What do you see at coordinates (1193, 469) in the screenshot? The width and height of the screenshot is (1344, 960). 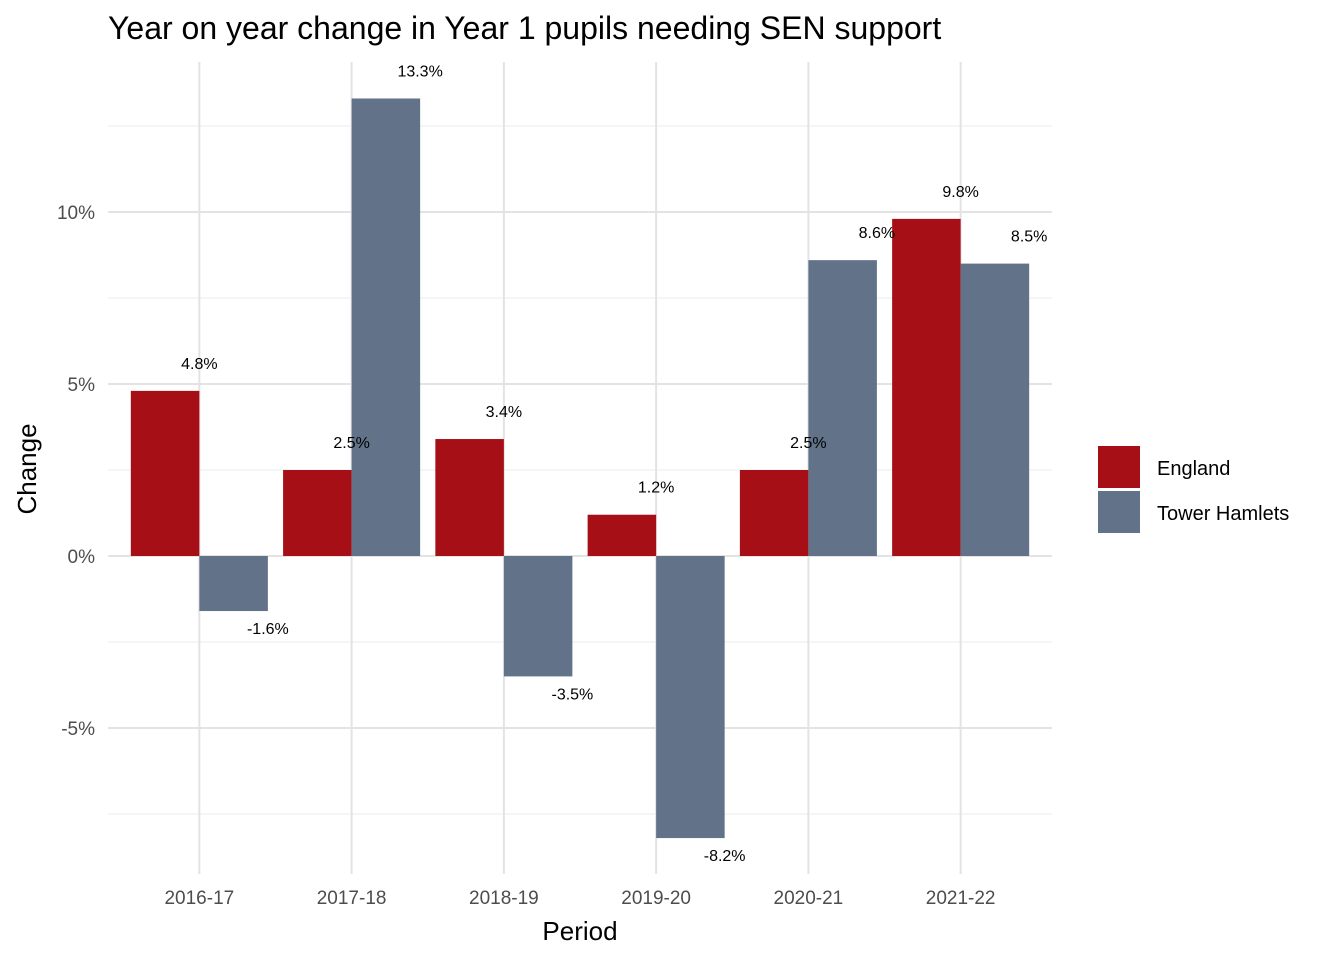 I see `legend-label: England` at bounding box center [1193, 469].